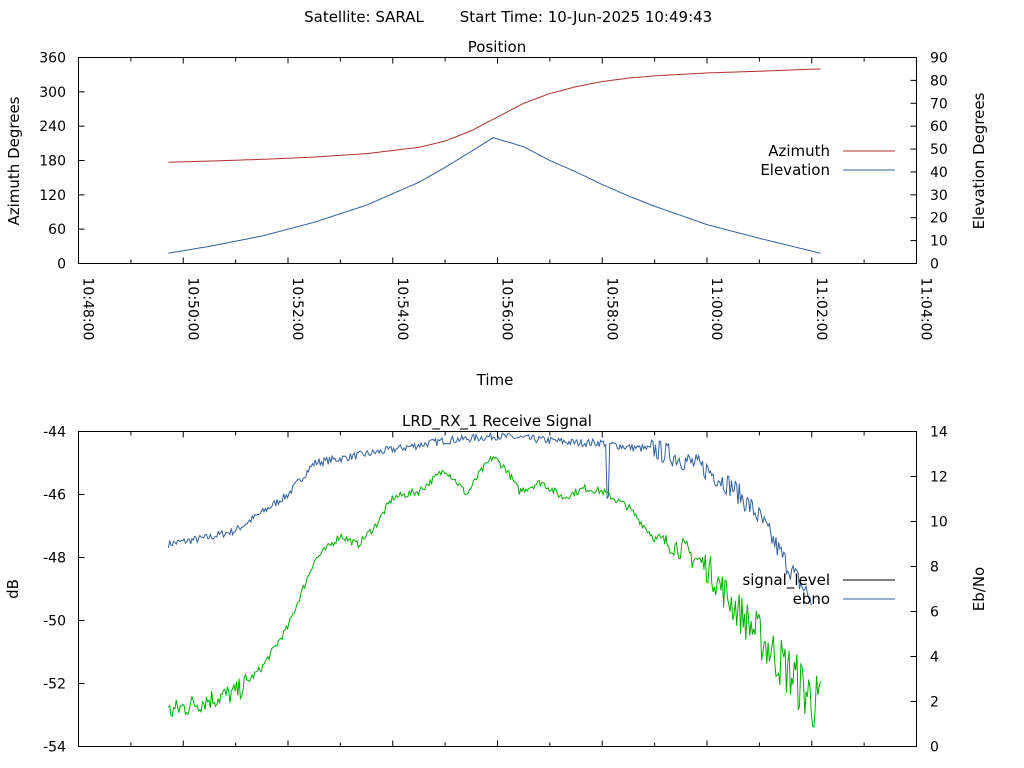 This screenshot has width=1024, height=768. Describe the element at coordinates (54, 559) in the screenshot. I see `y-tick-label: -48` at that location.